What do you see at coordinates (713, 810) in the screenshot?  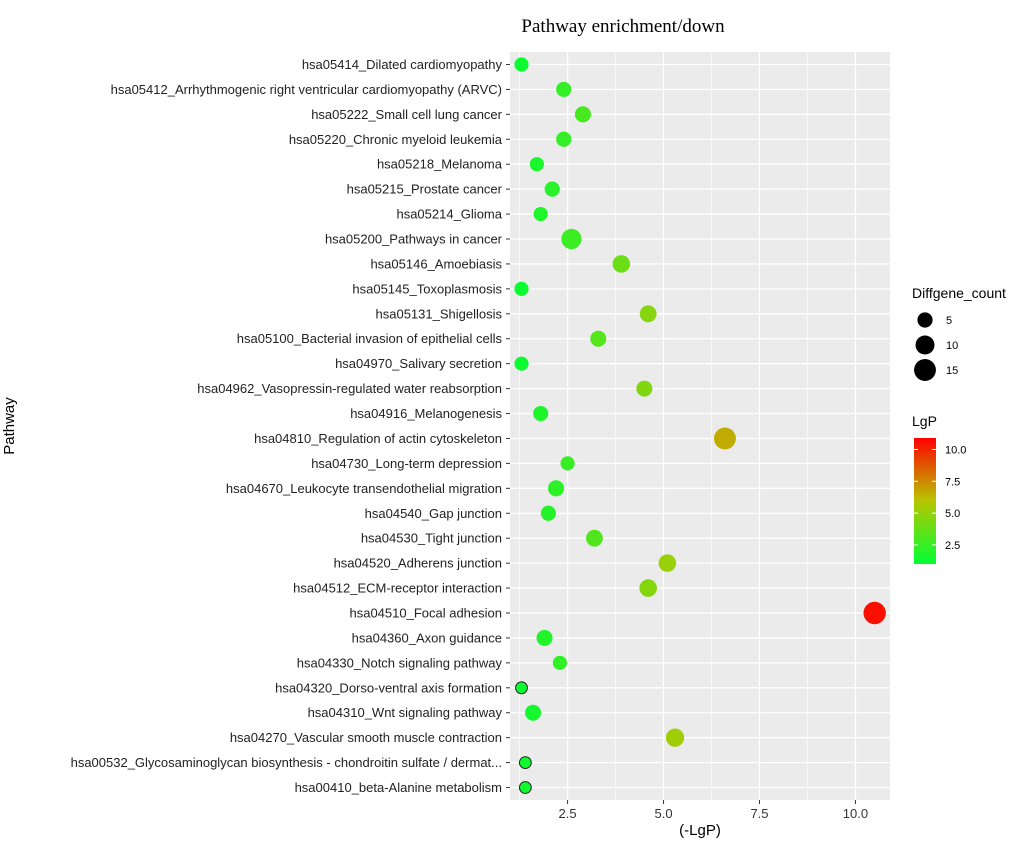 I see `x-axis: 2.5 5.0 7.5 10.0` at bounding box center [713, 810].